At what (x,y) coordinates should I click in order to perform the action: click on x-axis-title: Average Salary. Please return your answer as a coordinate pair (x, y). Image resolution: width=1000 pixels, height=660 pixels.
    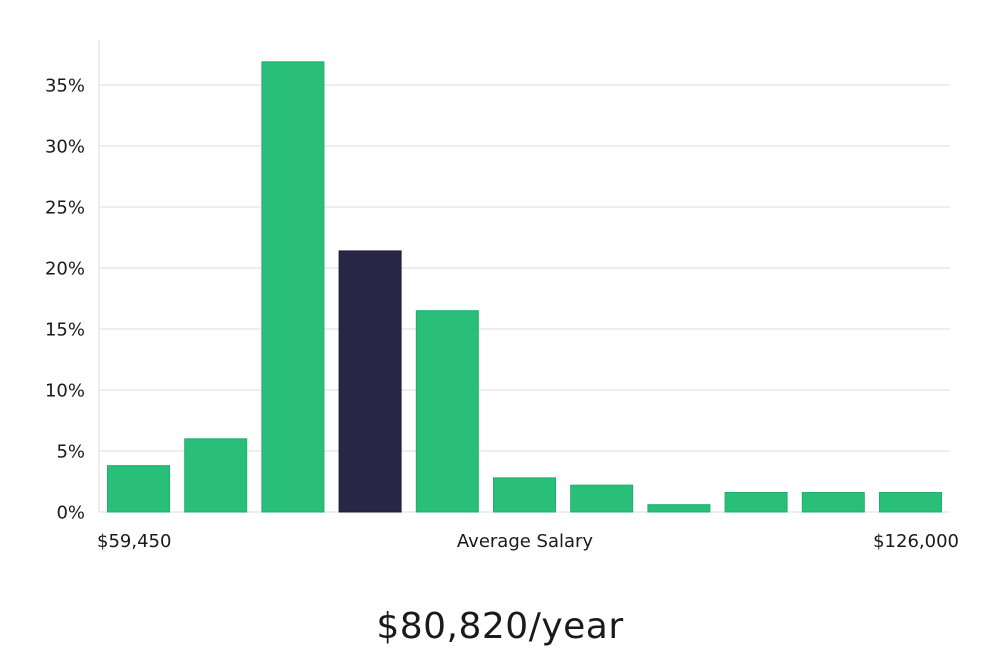
    Looking at the image, I should click on (525, 541).